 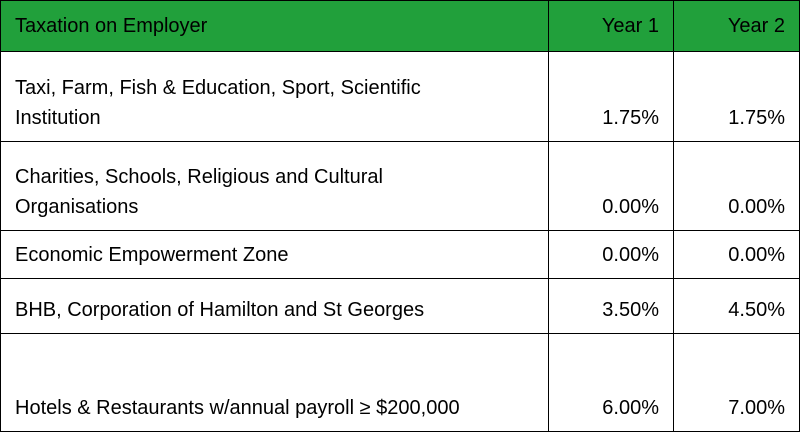 What do you see at coordinates (736, 306) in the screenshot?
I see `rate-cell: 4.50%` at bounding box center [736, 306].